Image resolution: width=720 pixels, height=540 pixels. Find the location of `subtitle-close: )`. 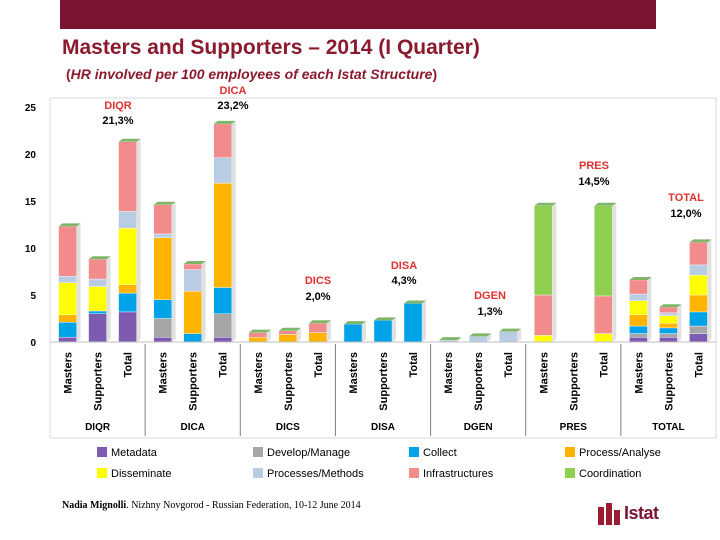

subtitle-close: ) is located at coordinates (435, 74).